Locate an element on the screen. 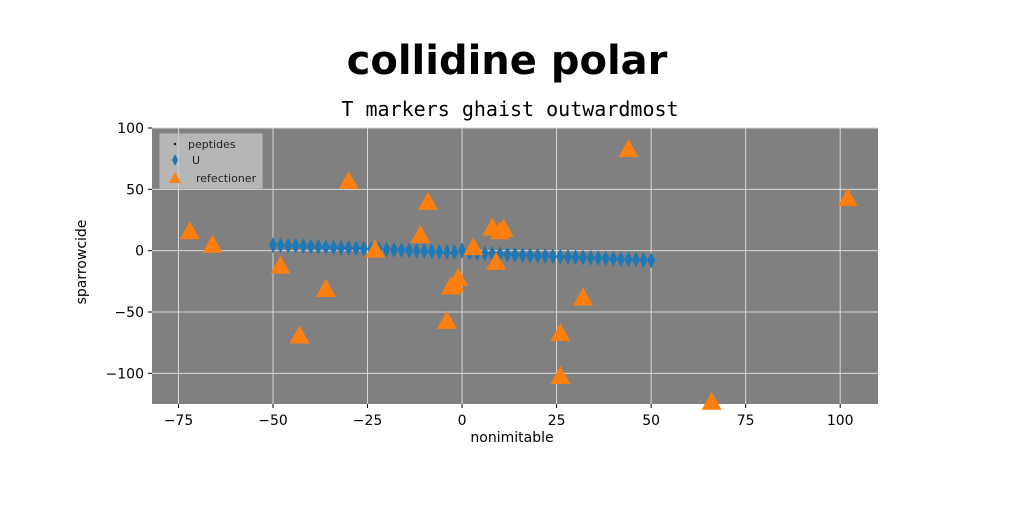 The width and height of the screenshot is (1024, 512). x-tick-label: −50 is located at coordinates (273, 421).